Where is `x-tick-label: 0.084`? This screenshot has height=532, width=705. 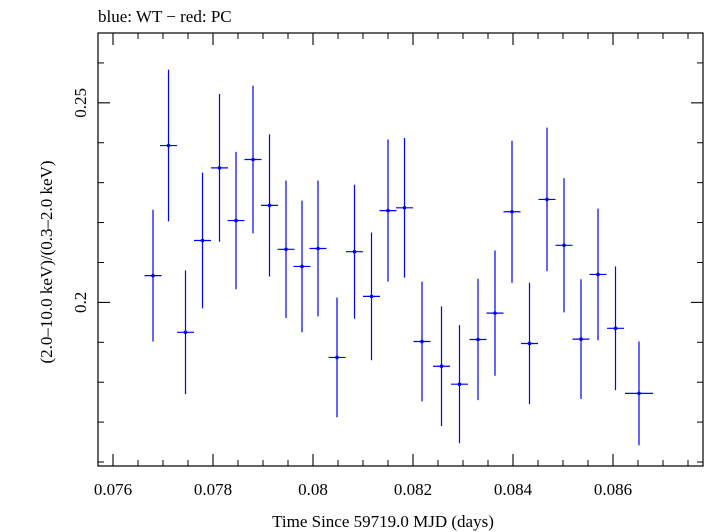 x-tick-label: 0.084 is located at coordinates (513, 489).